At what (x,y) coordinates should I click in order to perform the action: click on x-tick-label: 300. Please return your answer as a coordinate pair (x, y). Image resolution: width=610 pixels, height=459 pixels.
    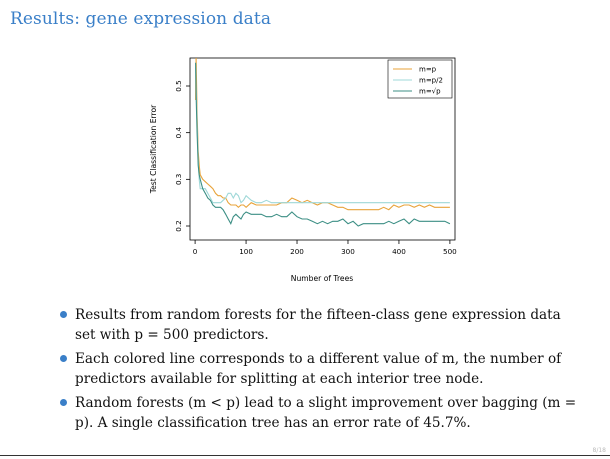
    Looking at the image, I should click on (348, 251).